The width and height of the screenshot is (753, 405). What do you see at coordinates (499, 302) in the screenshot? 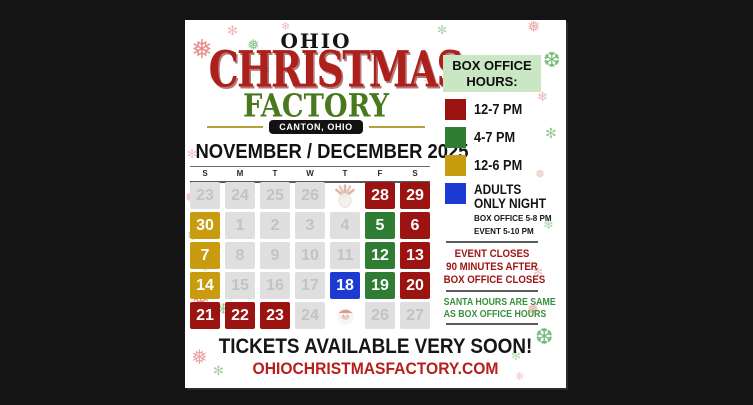
I see `note-line: SANTA HOURS ARE SAME` at bounding box center [499, 302].